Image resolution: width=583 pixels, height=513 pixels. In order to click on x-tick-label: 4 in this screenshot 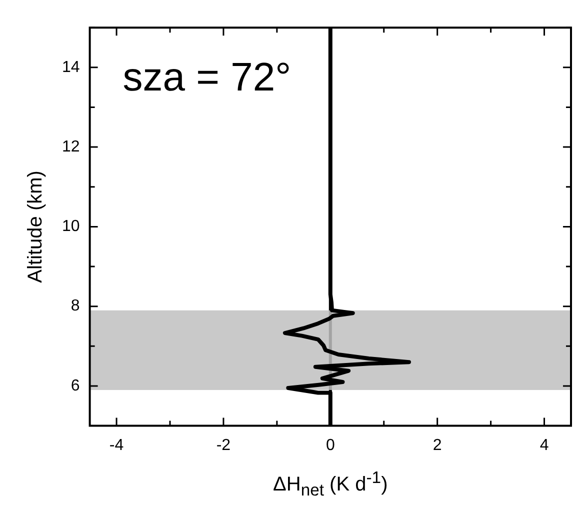, I will do `click(544, 445)`.